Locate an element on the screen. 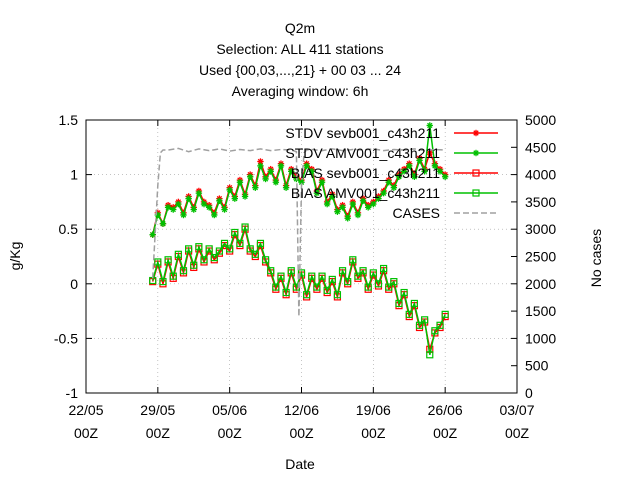 This screenshot has height=480, width=640. y2-tick-label: 3000 is located at coordinates (540, 229).